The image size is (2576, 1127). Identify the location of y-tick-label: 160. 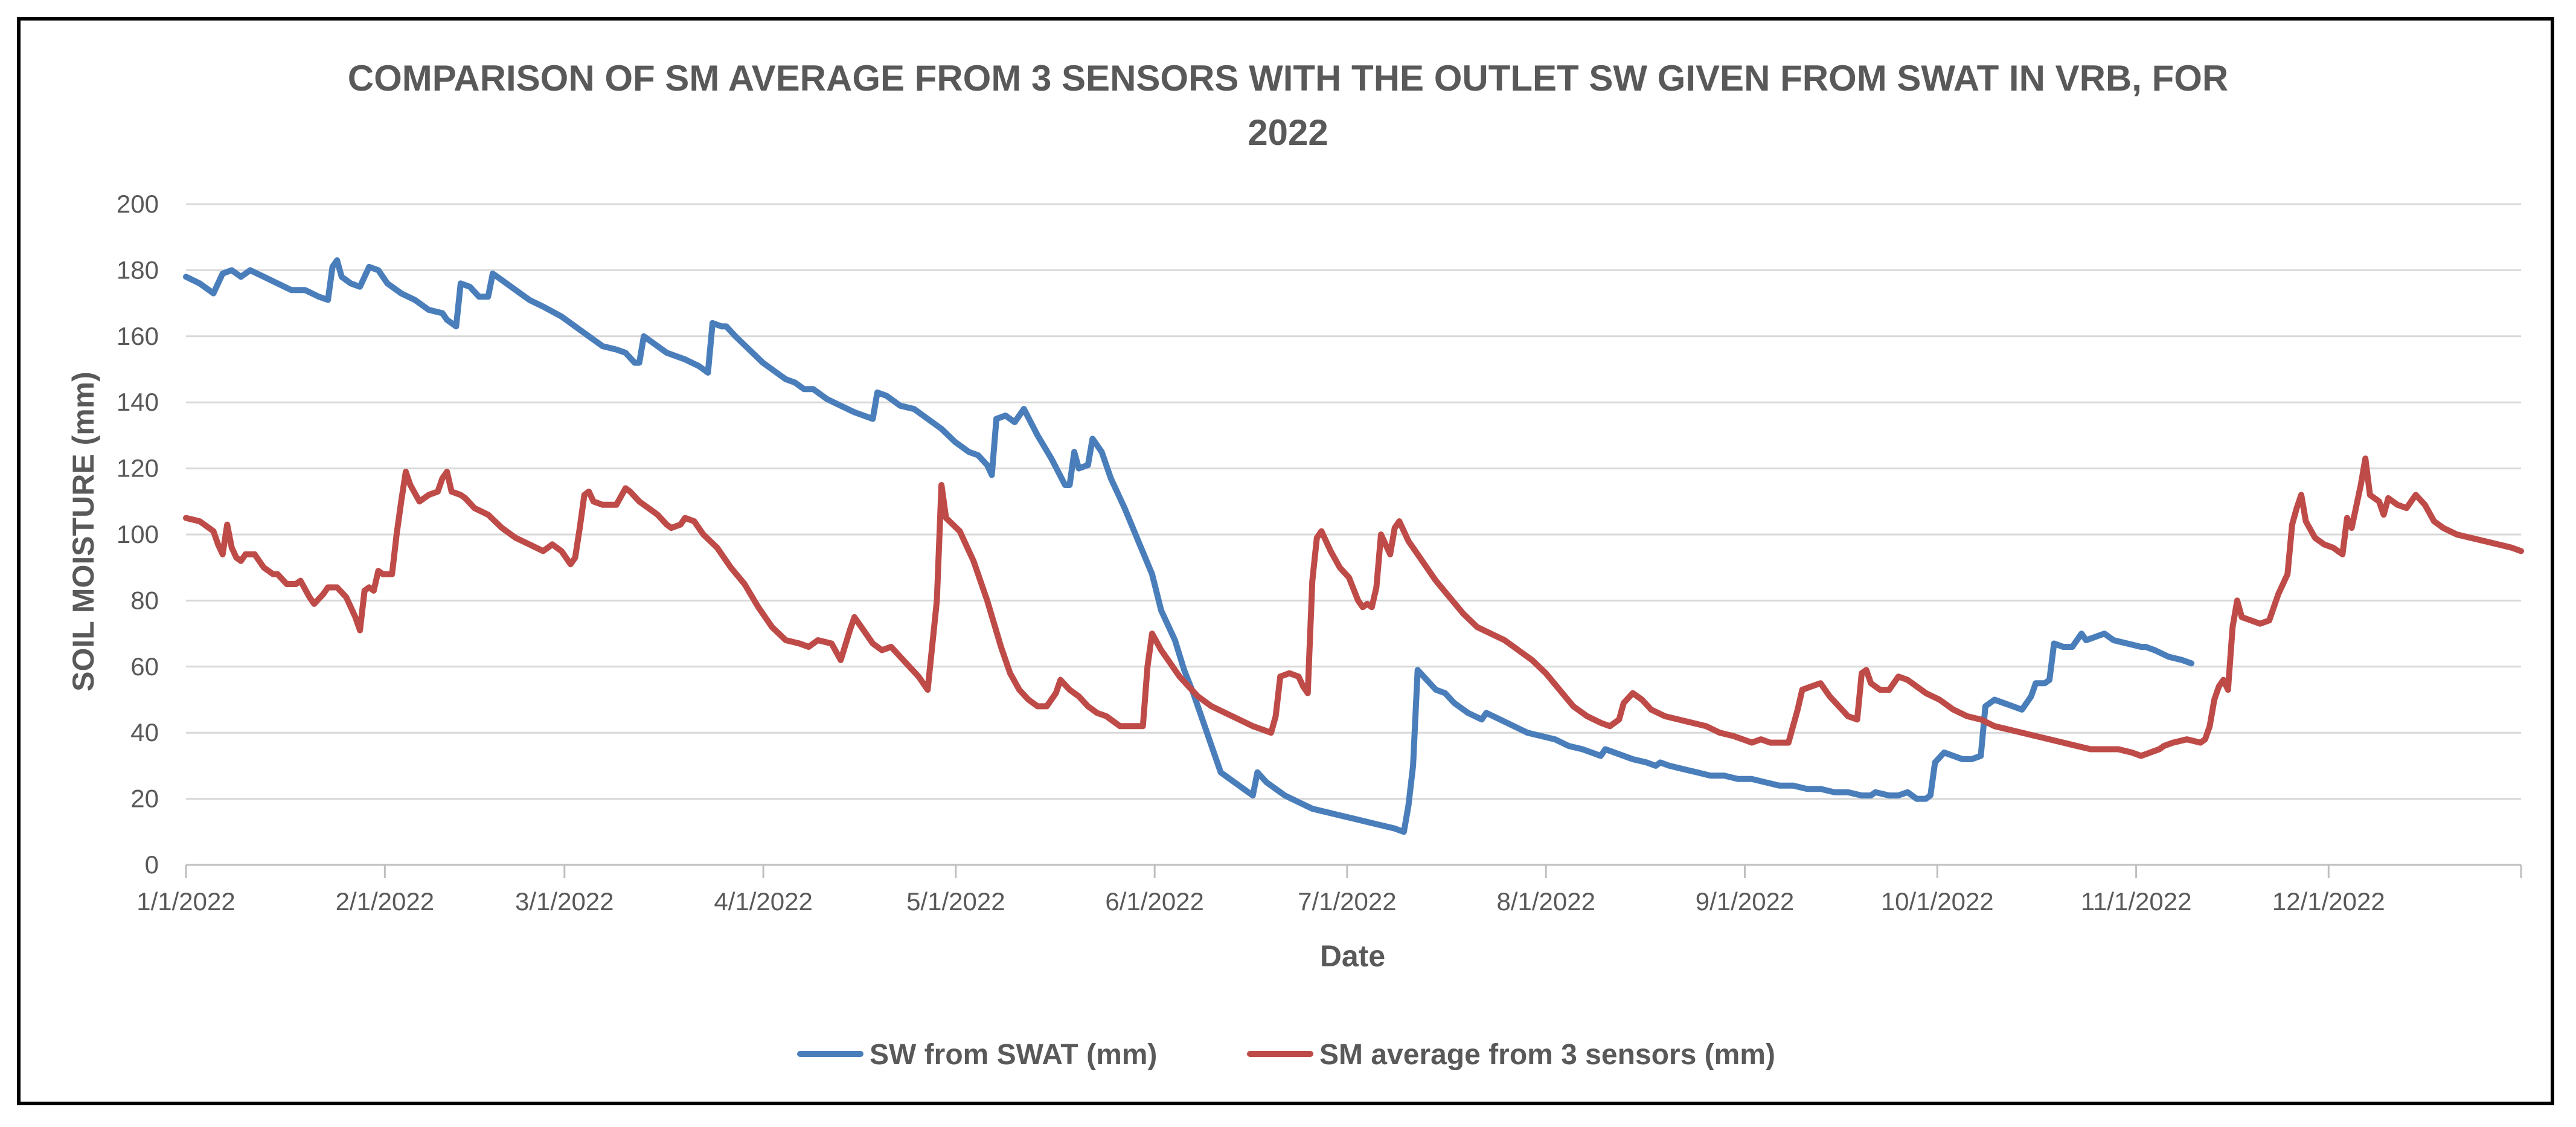
(138, 336).